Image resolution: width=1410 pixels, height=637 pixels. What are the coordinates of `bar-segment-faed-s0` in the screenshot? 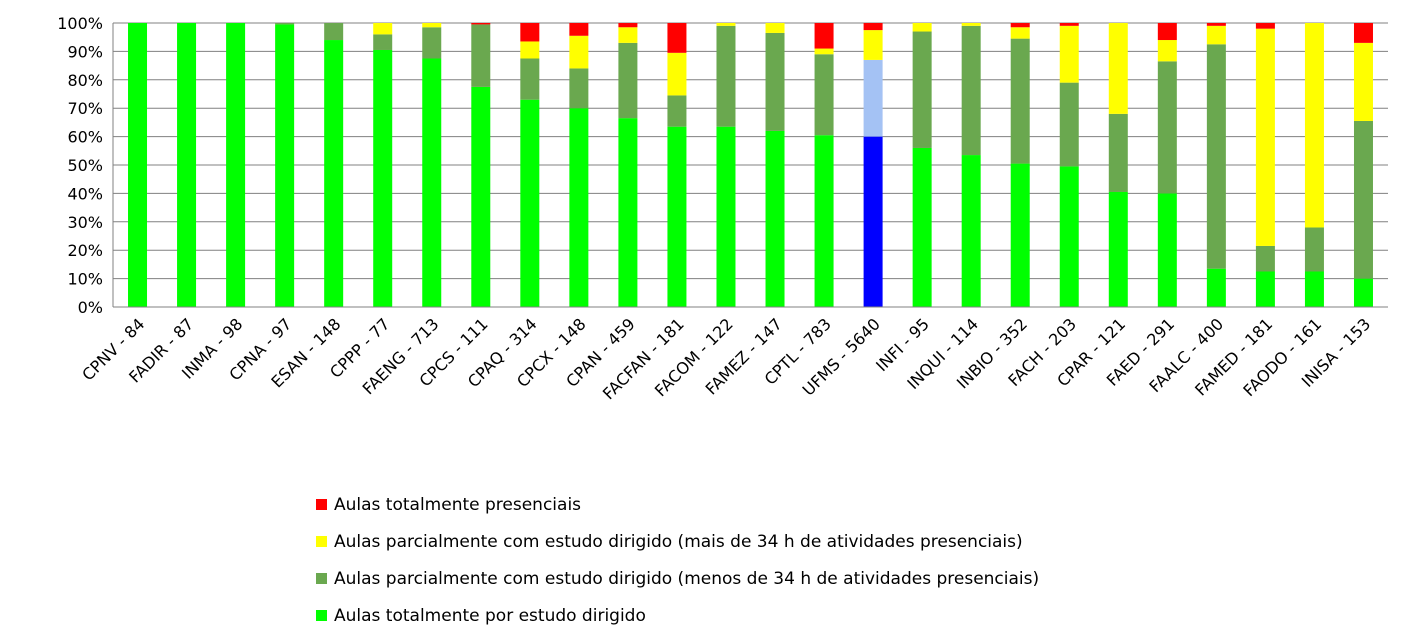 It's located at (1167, 250).